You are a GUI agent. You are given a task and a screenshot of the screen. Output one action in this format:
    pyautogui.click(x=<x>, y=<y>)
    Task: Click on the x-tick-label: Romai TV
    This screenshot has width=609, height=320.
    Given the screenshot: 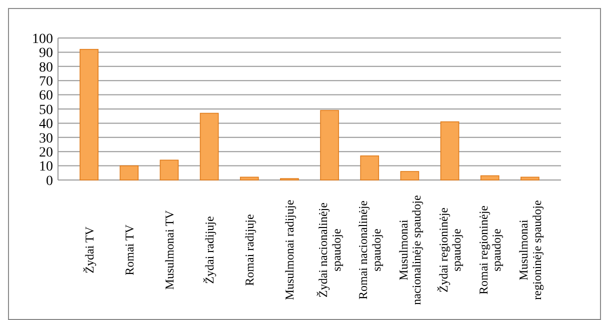 What is the action you would take?
    pyautogui.click(x=129, y=250)
    